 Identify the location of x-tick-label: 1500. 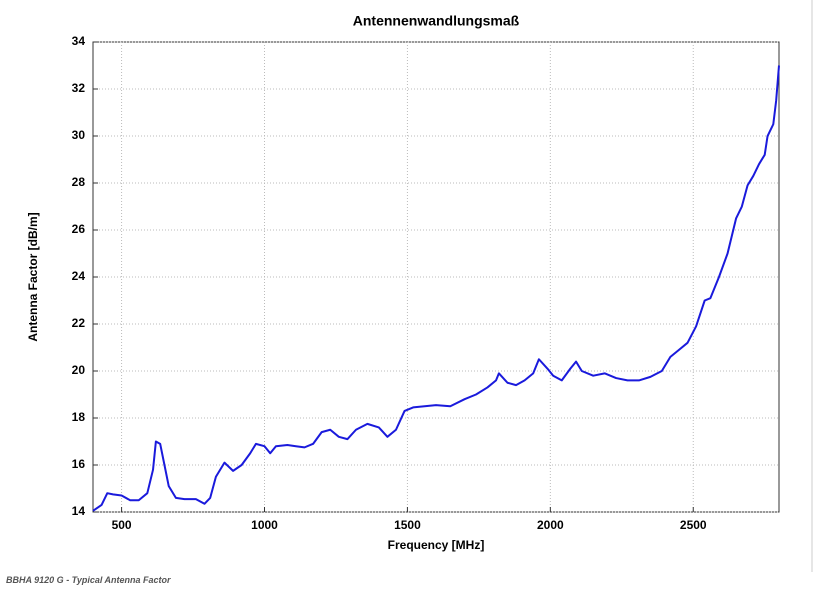
(407, 525).